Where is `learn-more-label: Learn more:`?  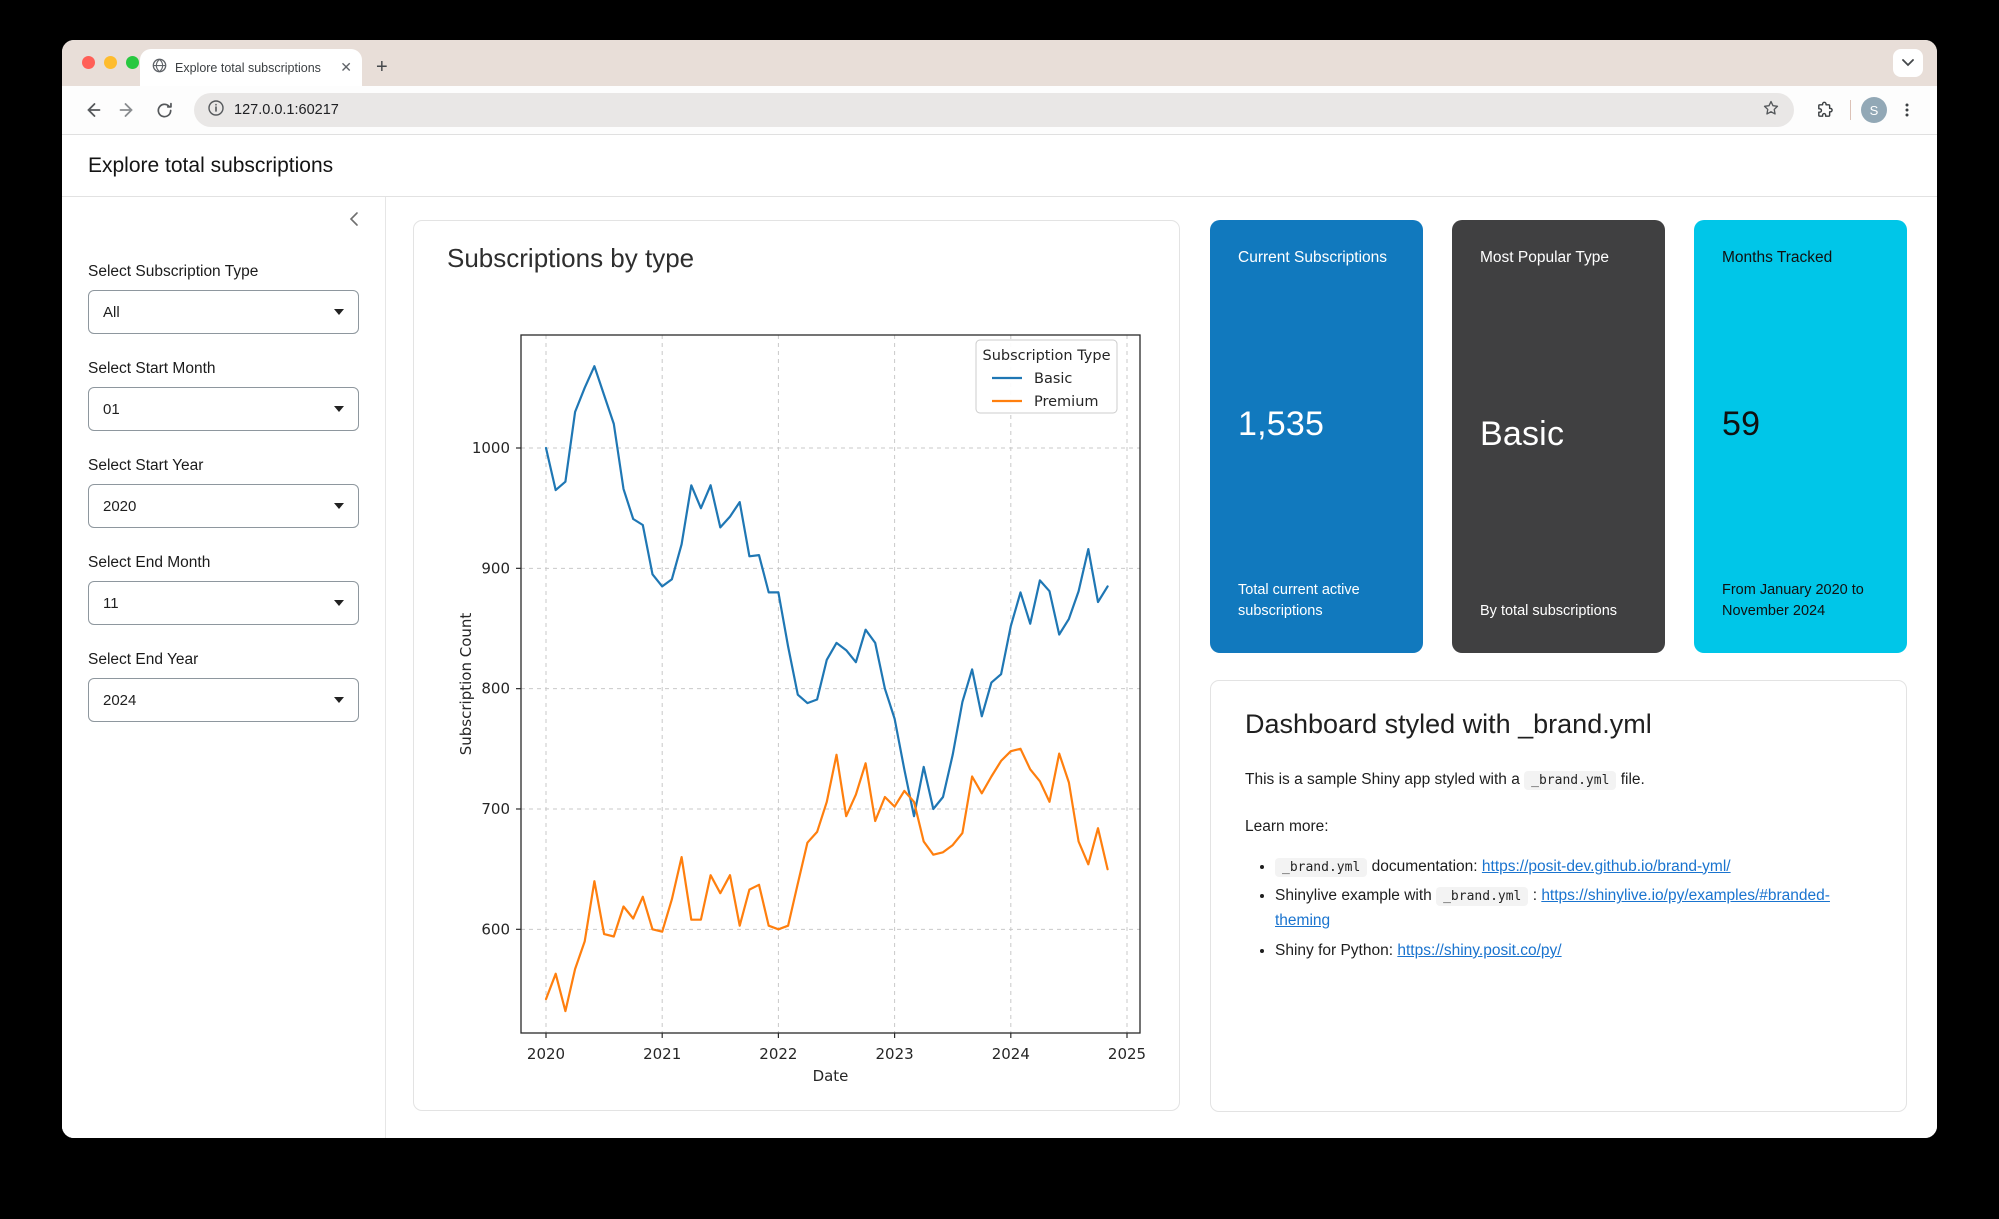
learn-more-label: Learn more: is located at coordinates (1287, 827).